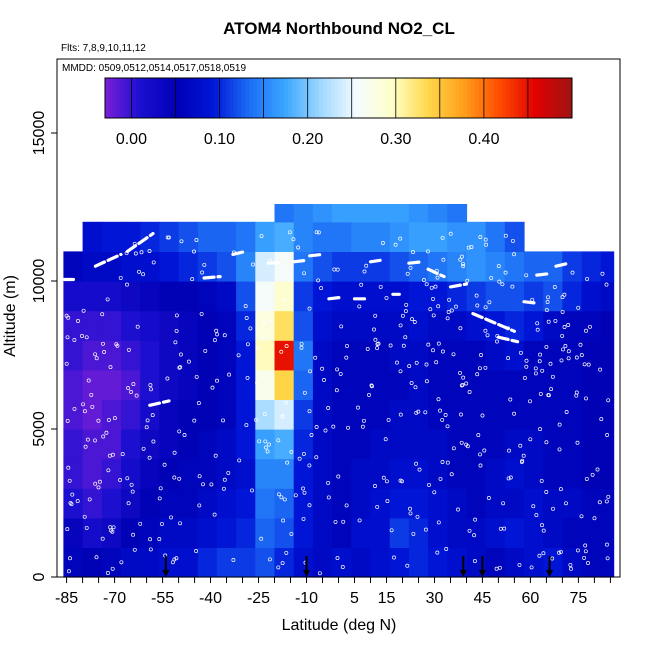 This screenshot has height=650, width=650. Describe the element at coordinates (339, 625) in the screenshot. I see `x-axis-label: Latitude (deg N)` at that location.